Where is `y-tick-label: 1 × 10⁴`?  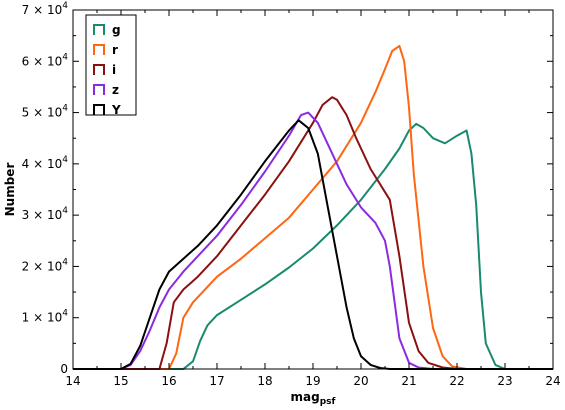
y-tick-label: 1 × 10⁴ is located at coordinates (45, 317).